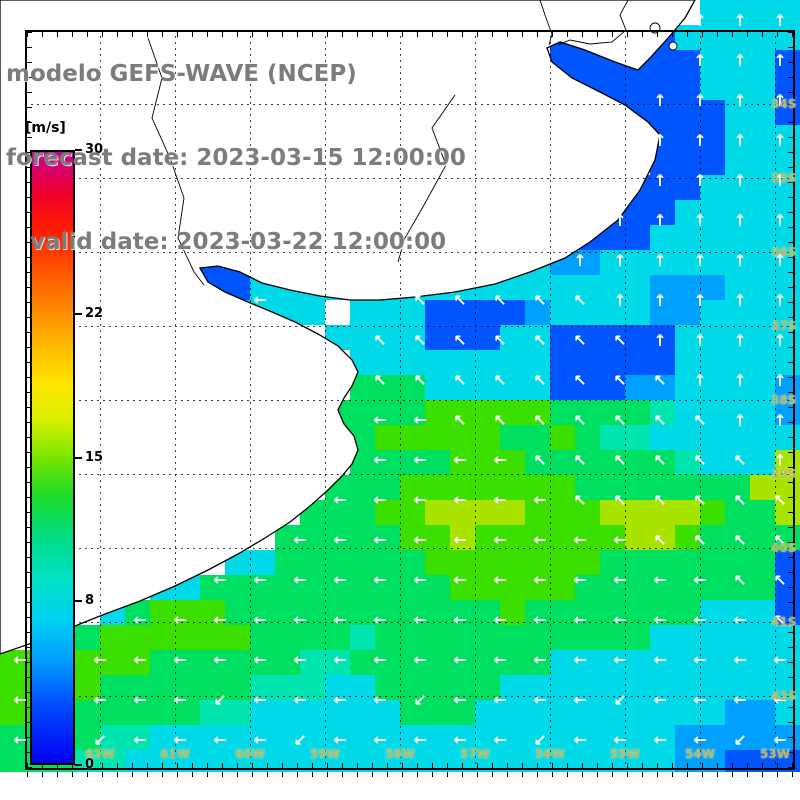  What do you see at coordinates (90, 600) in the screenshot?
I see `colorbar-tick-label: 8` at bounding box center [90, 600].